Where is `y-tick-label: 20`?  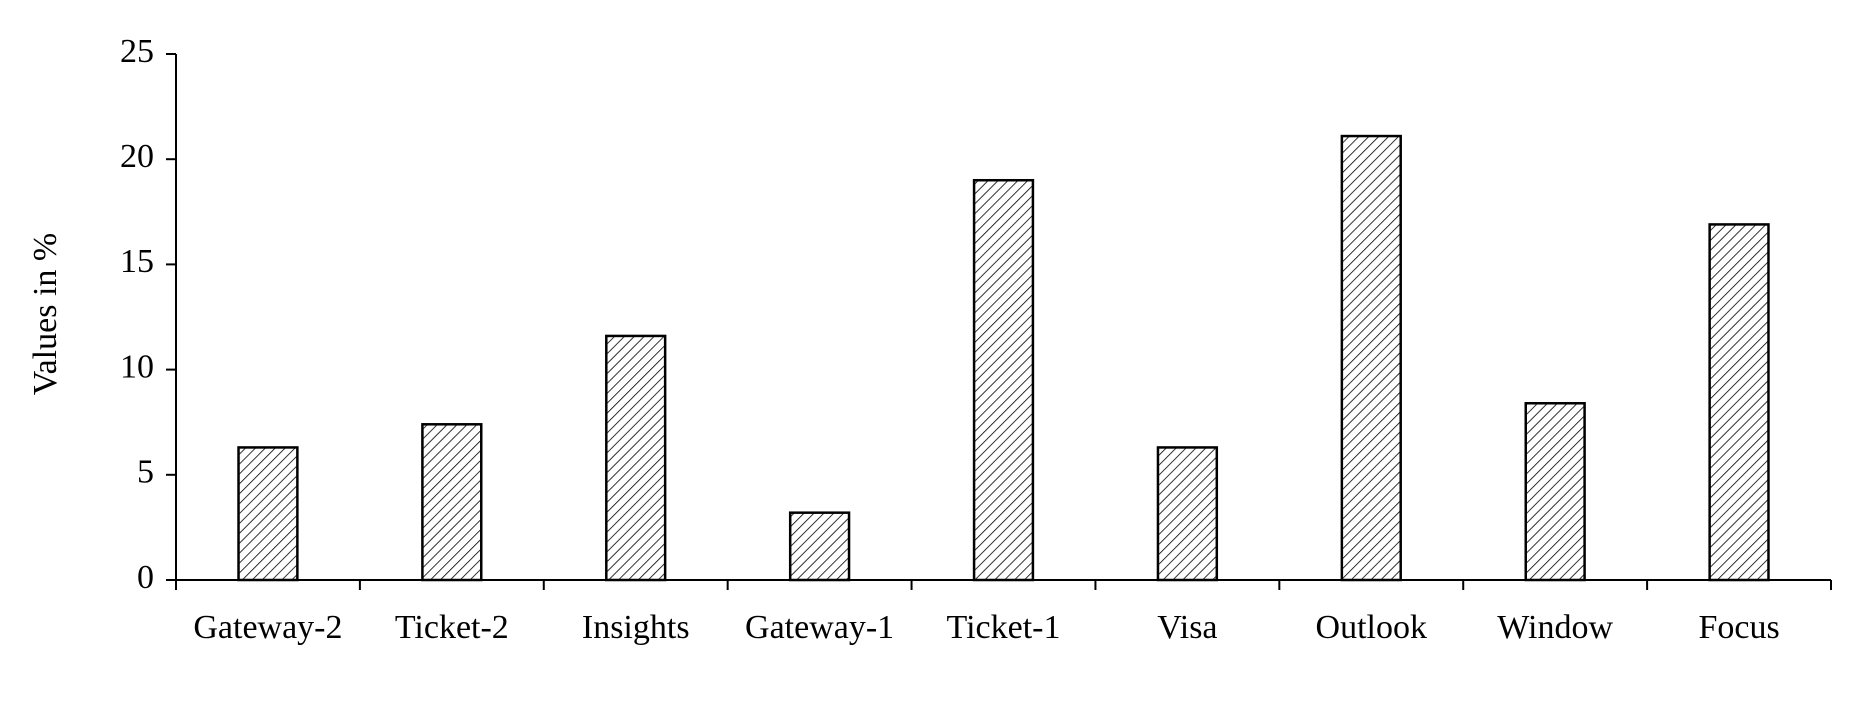
y-tick-label: 20 is located at coordinates (137, 156).